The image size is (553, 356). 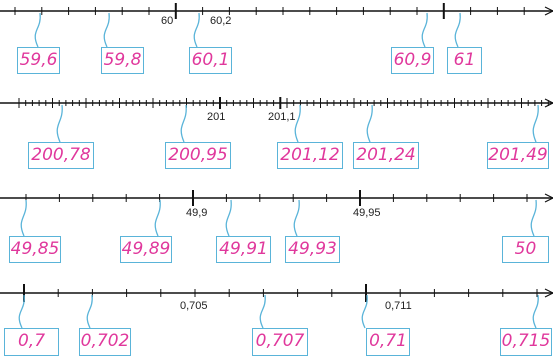 What do you see at coordinates (216, 117) in the screenshot?
I see `tick-annotation: 201` at bounding box center [216, 117].